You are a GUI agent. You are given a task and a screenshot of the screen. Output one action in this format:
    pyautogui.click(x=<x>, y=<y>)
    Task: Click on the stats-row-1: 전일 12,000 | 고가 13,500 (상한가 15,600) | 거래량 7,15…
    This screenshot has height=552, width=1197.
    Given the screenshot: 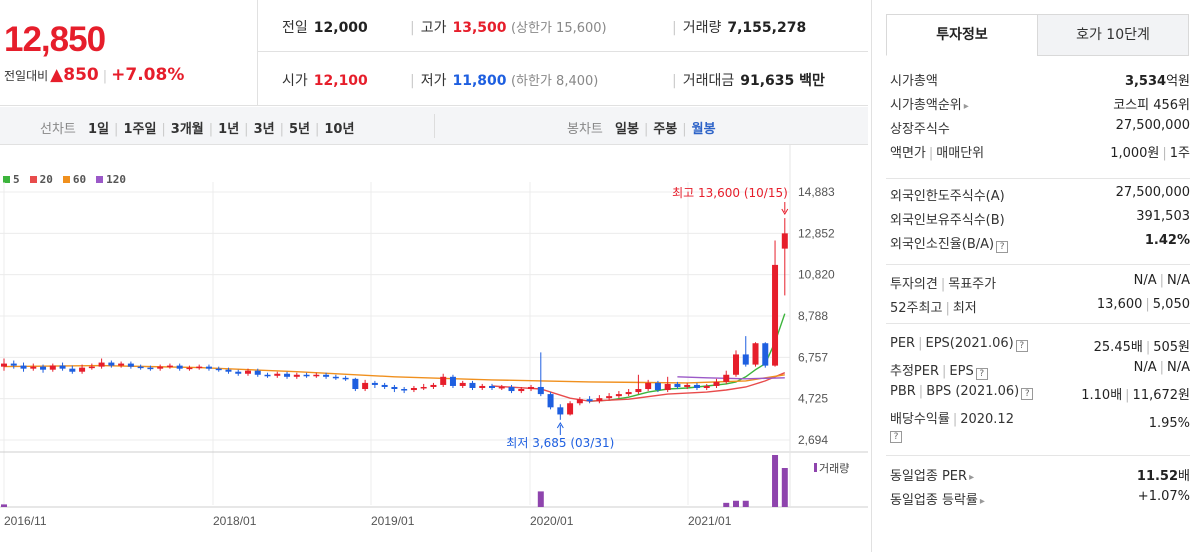 What is the action you would take?
    pyautogui.click(x=563, y=26)
    